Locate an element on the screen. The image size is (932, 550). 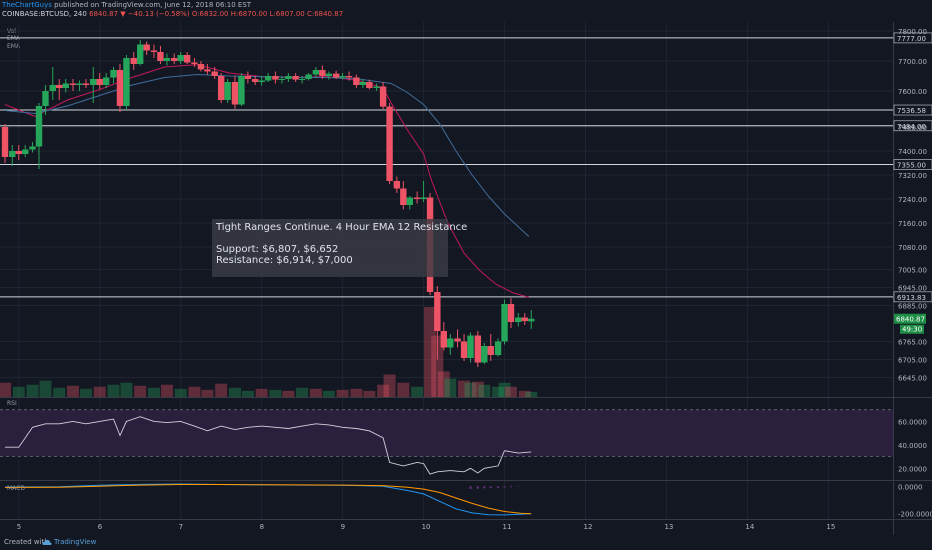
macd-label: MACD is located at coordinates (16, 488).